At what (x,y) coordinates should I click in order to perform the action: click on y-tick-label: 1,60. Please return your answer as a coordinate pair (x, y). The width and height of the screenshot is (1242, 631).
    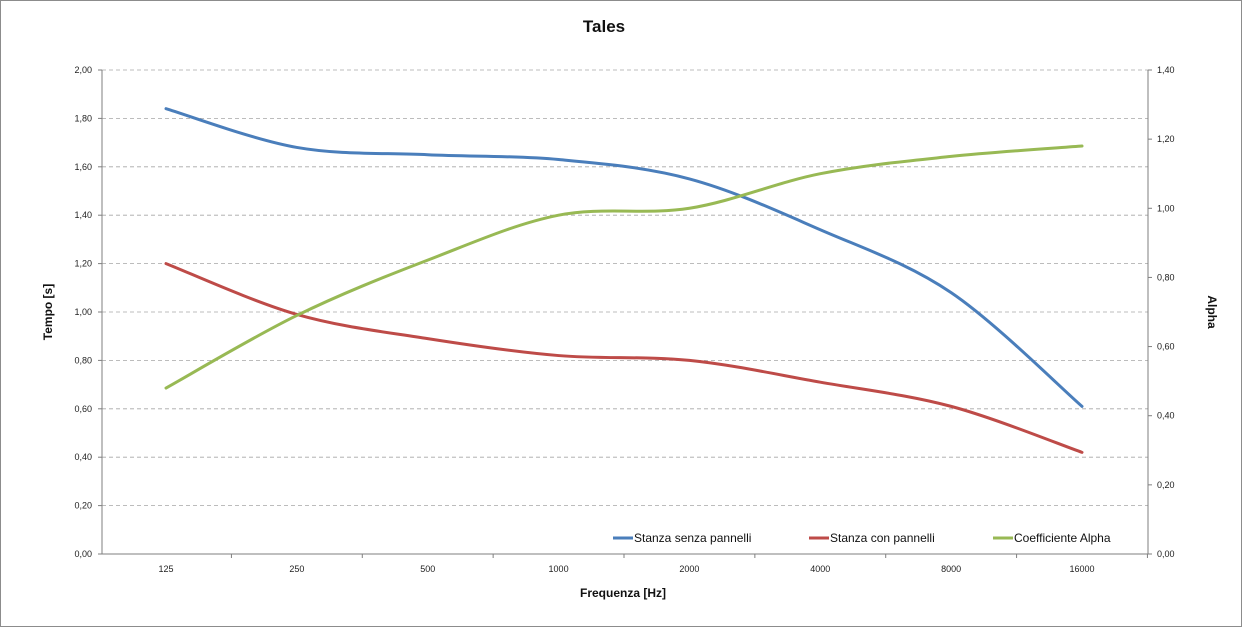
    Looking at the image, I should click on (83, 167).